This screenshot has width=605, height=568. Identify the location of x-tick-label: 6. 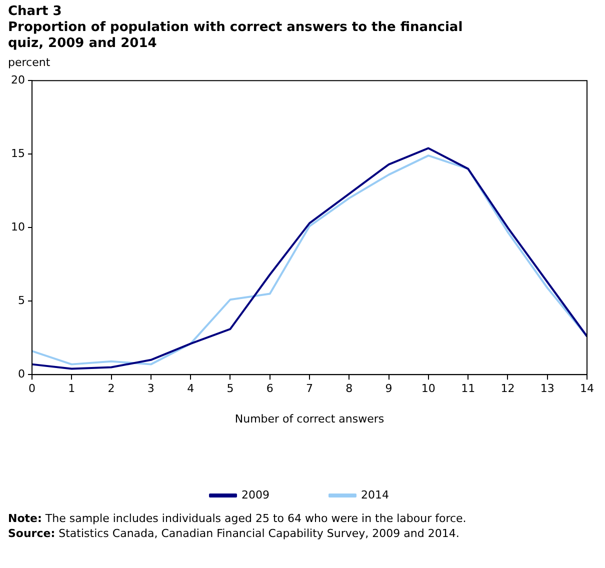
(270, 389).